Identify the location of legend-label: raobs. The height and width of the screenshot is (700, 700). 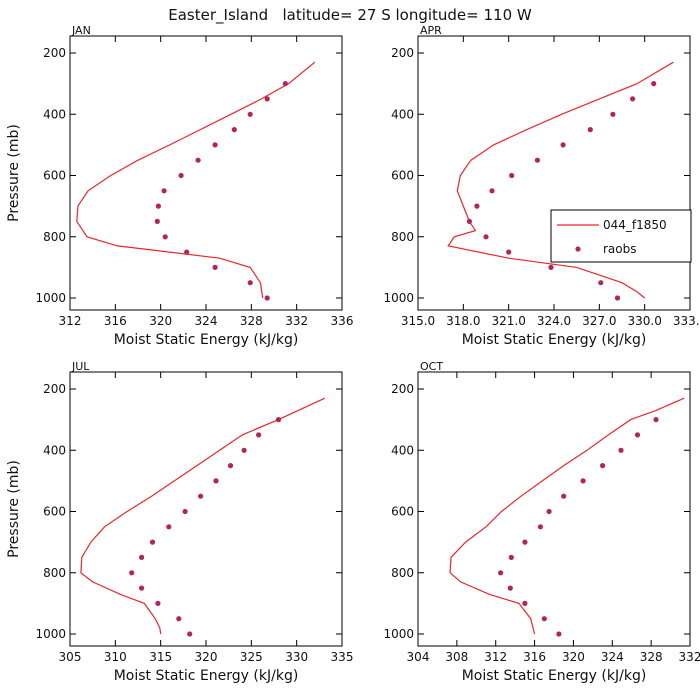
(620, 249).